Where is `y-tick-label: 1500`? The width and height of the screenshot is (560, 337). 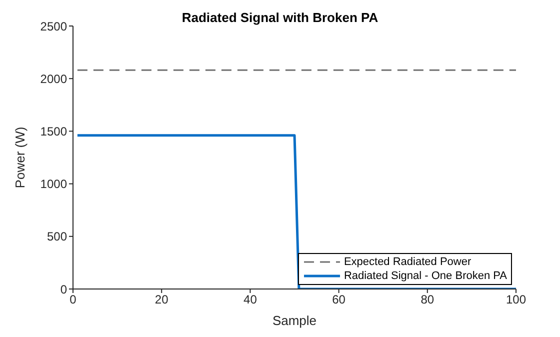 y-tick-label: 1500 is located at coordinates (54, 131).